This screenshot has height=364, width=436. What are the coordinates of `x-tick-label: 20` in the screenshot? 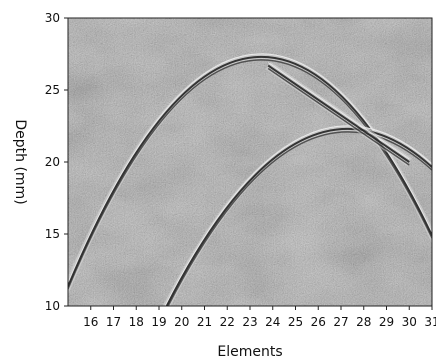 It's located at (181, 322).